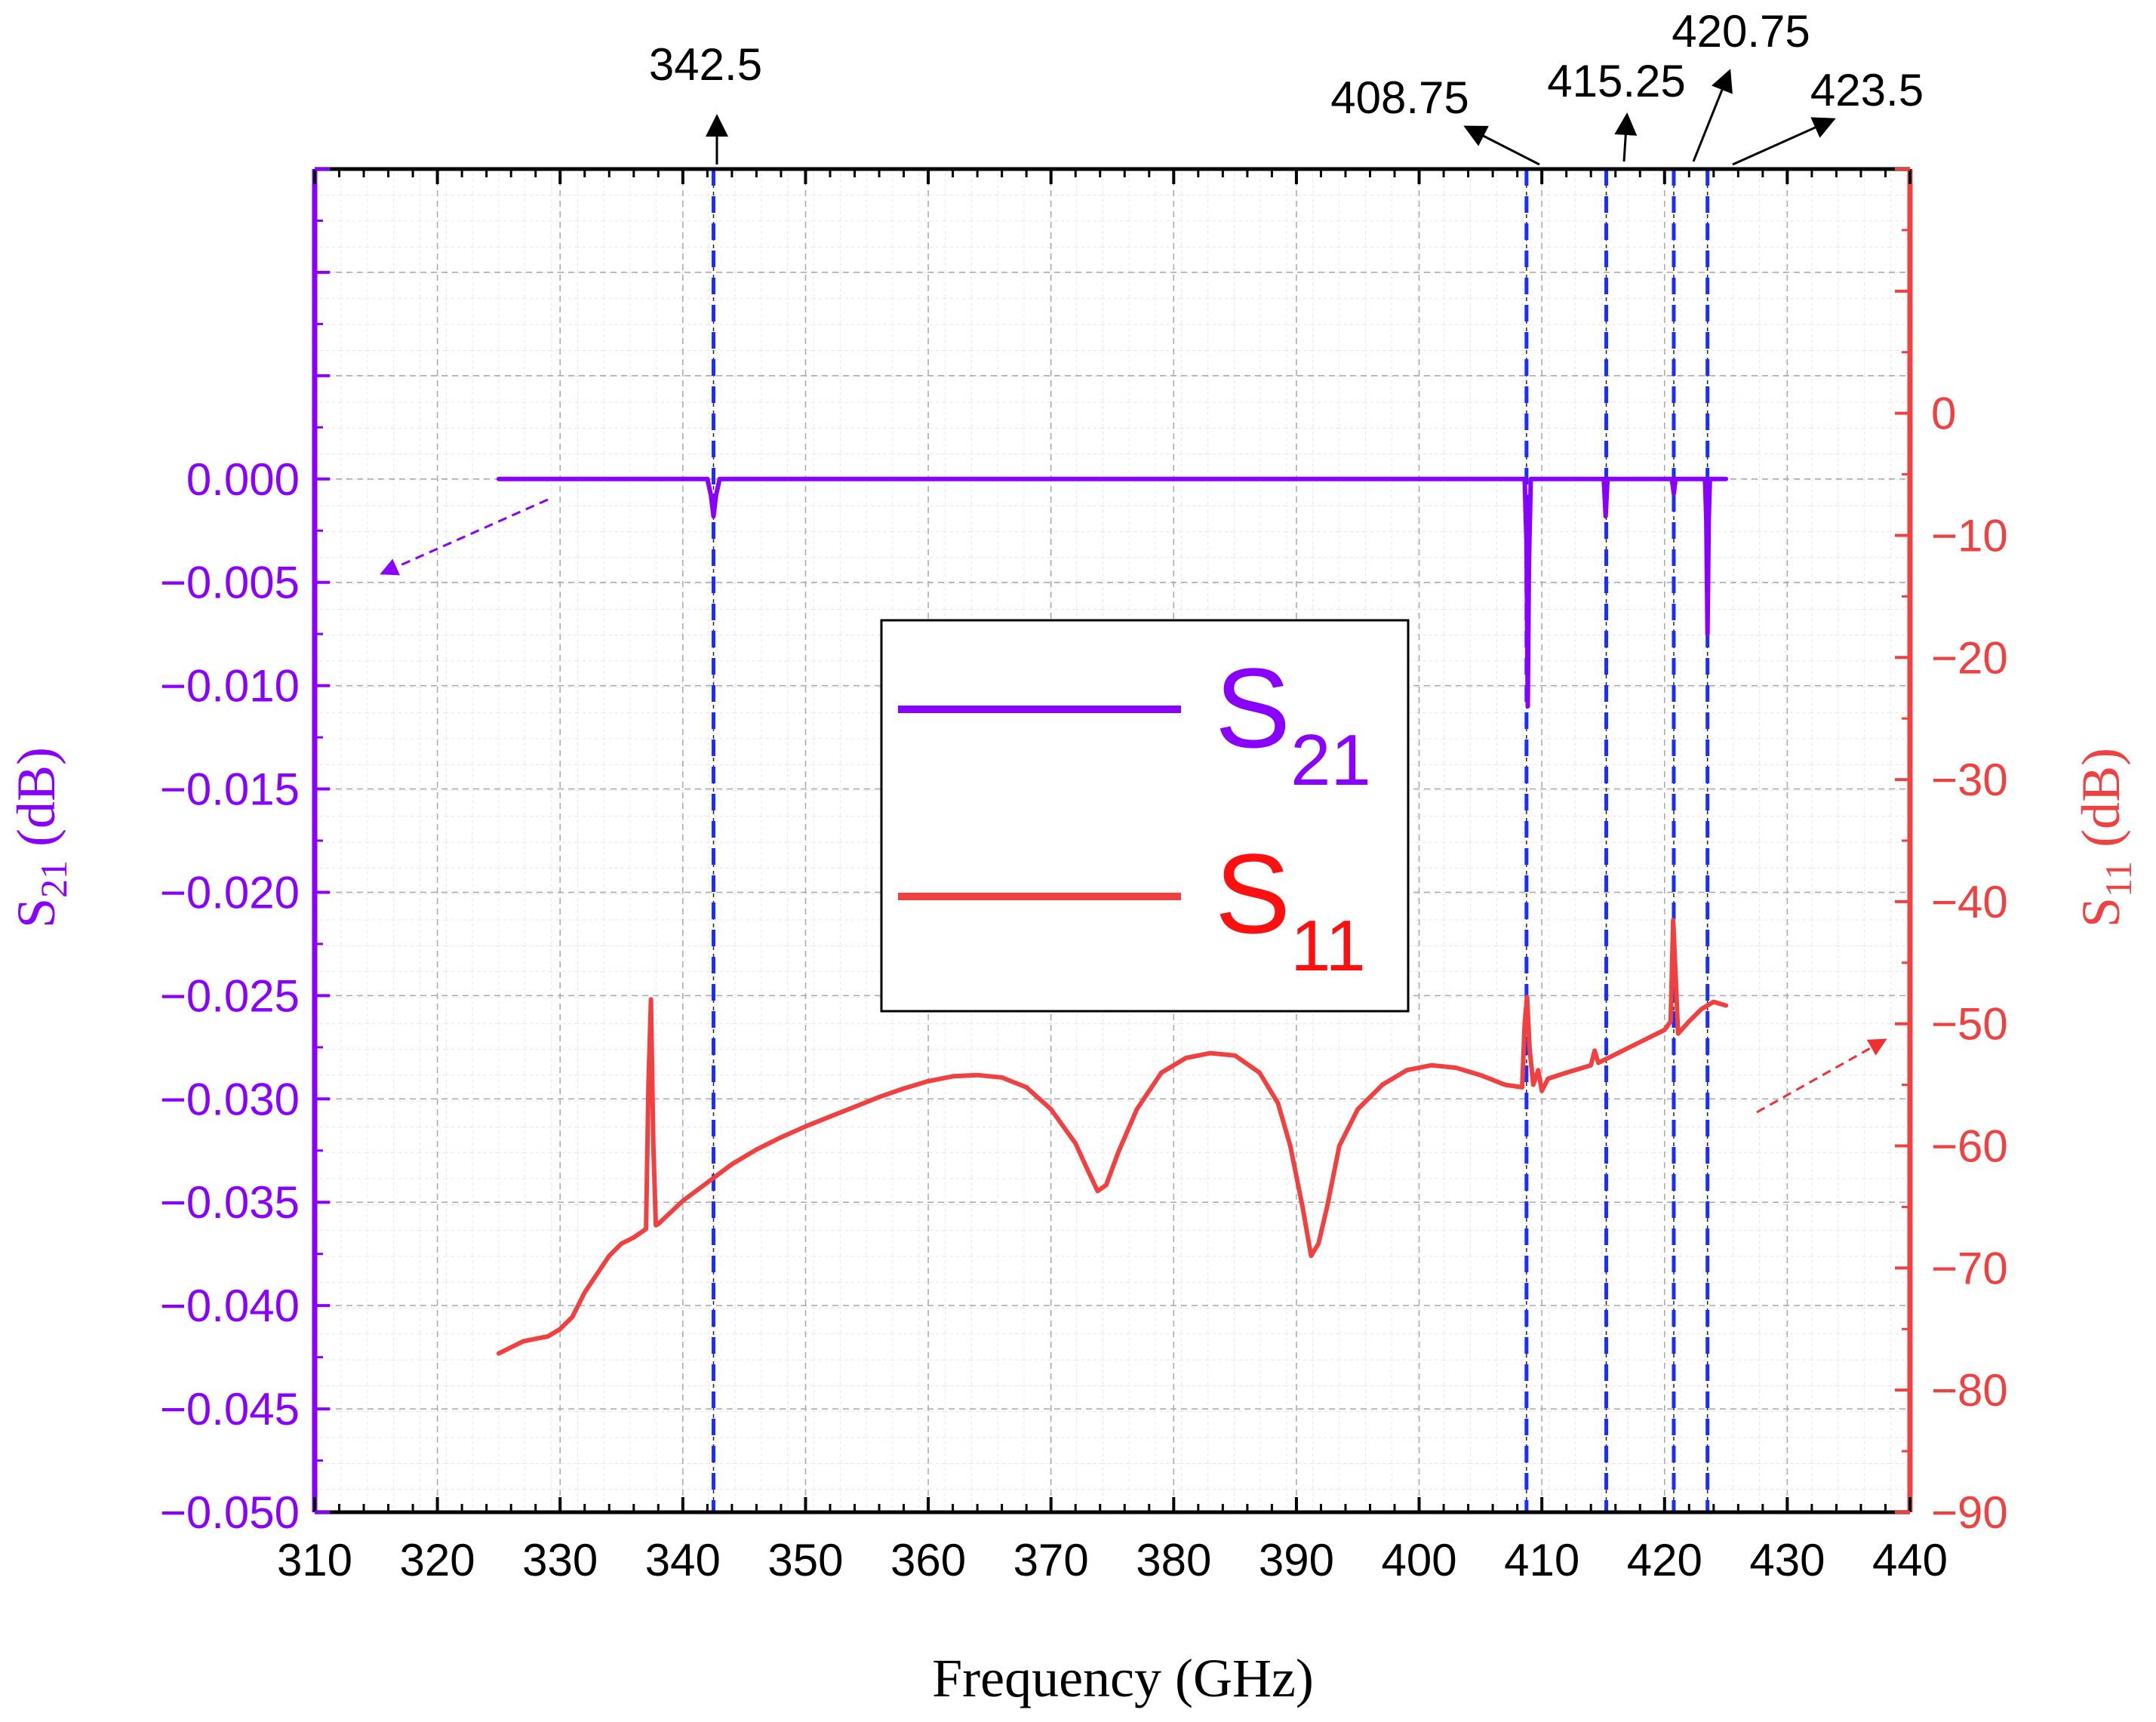 The width and height of the screenshot is (2156, 1722). What do you see at coordinates (1112, 1137) in the screenshot?
I see `series-line-s11` at bounding box center [1112, 1137].